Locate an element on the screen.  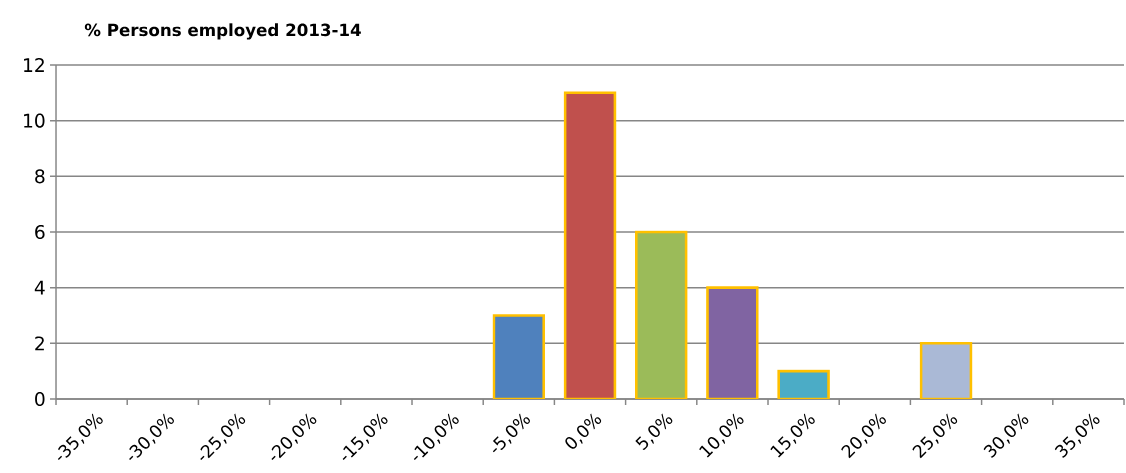
y-tick-label: 12 is located at coordinates (34, 65).